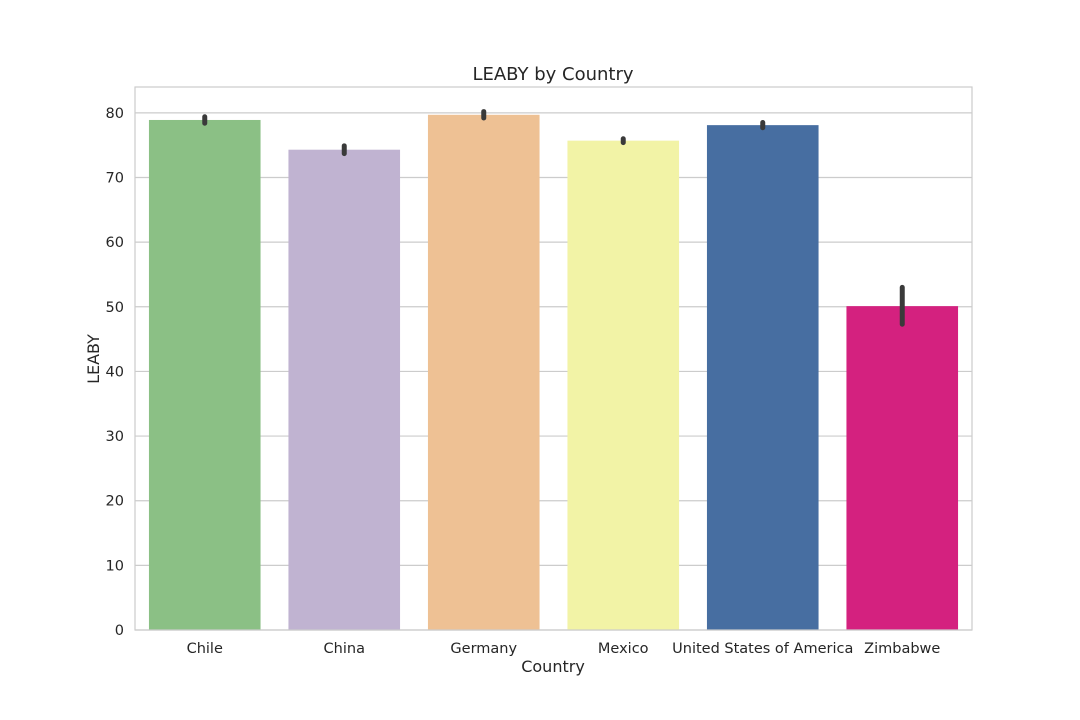 The width and height of the screenshot is (1080, 720). I want to click on x-axis-label: Country, so click(553, 666).